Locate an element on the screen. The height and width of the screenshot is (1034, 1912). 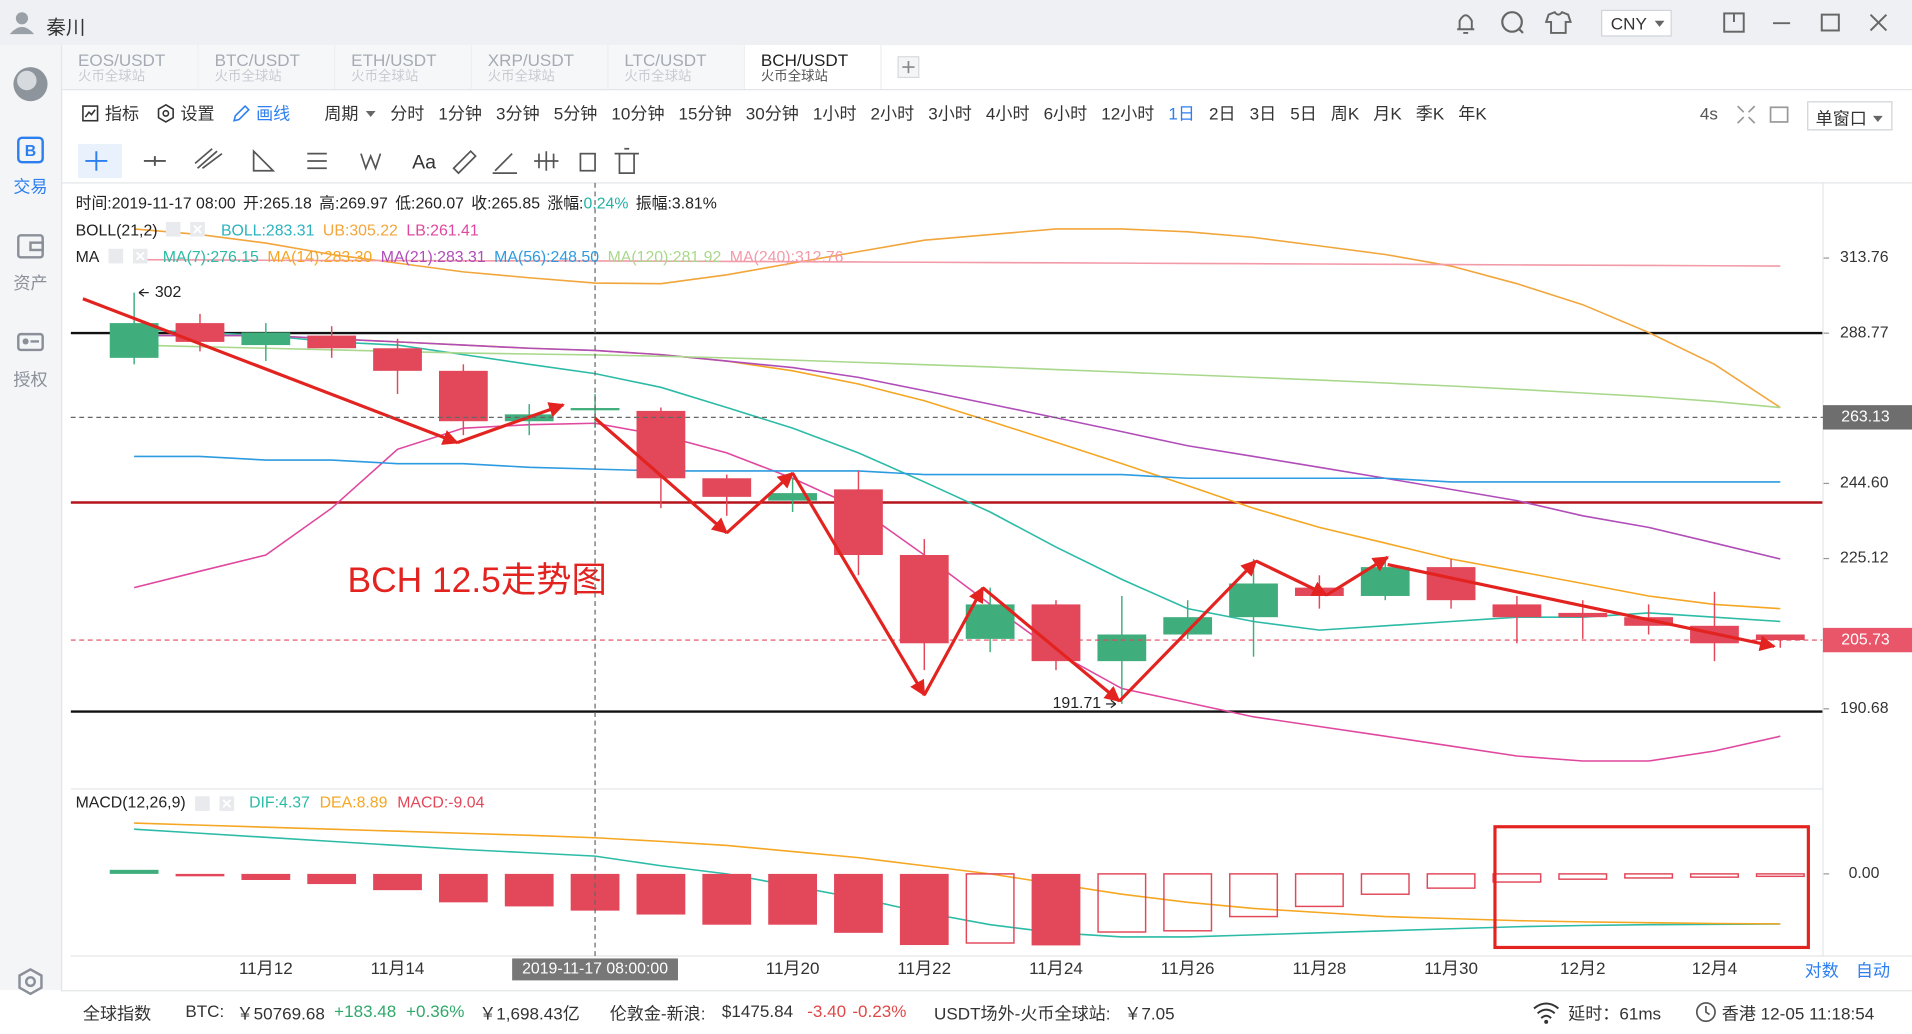
y-tick-label: 225.12 is located at coordinates (1864, 558).